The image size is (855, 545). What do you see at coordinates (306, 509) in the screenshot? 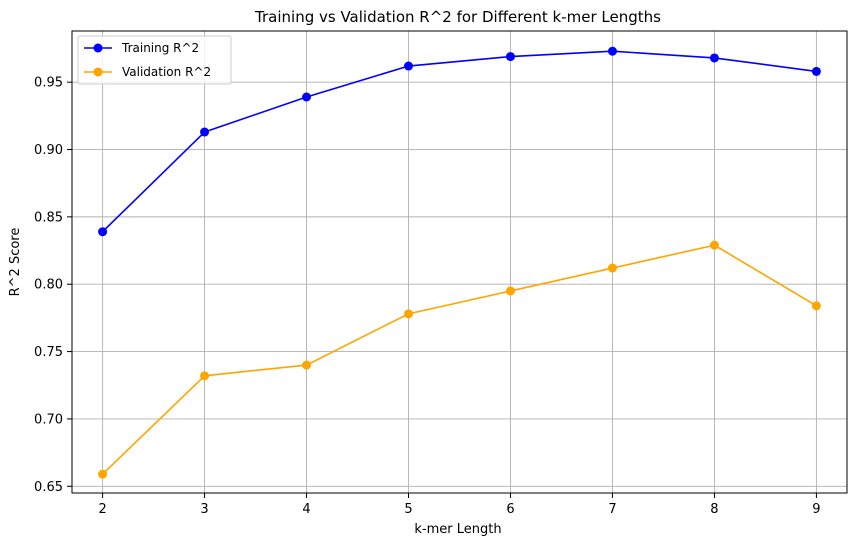
I see `x-tick-label: 4` at bounding box center [306, 509].